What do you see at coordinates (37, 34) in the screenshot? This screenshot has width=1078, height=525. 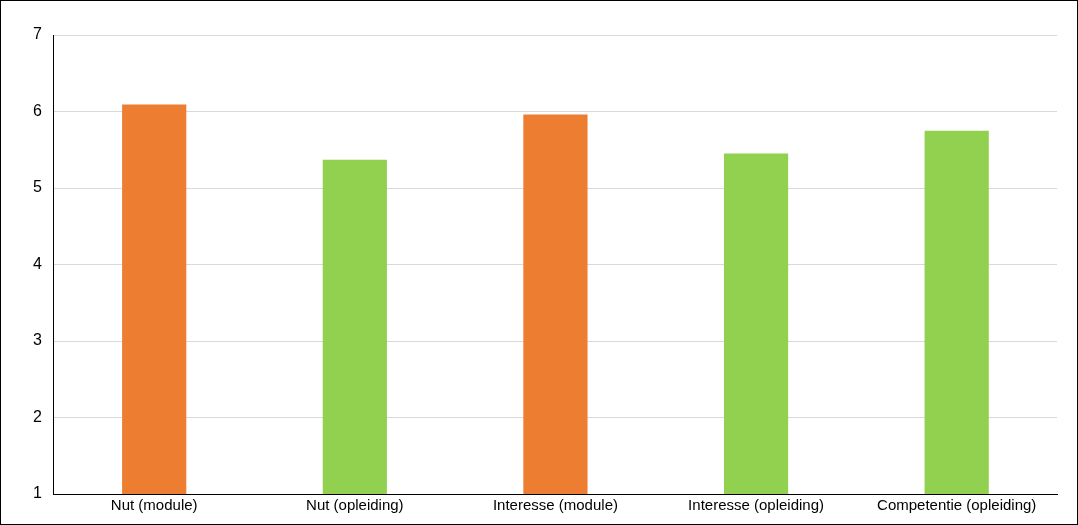 I see `y-tick-label: 7` at bounding box center [37, 34].